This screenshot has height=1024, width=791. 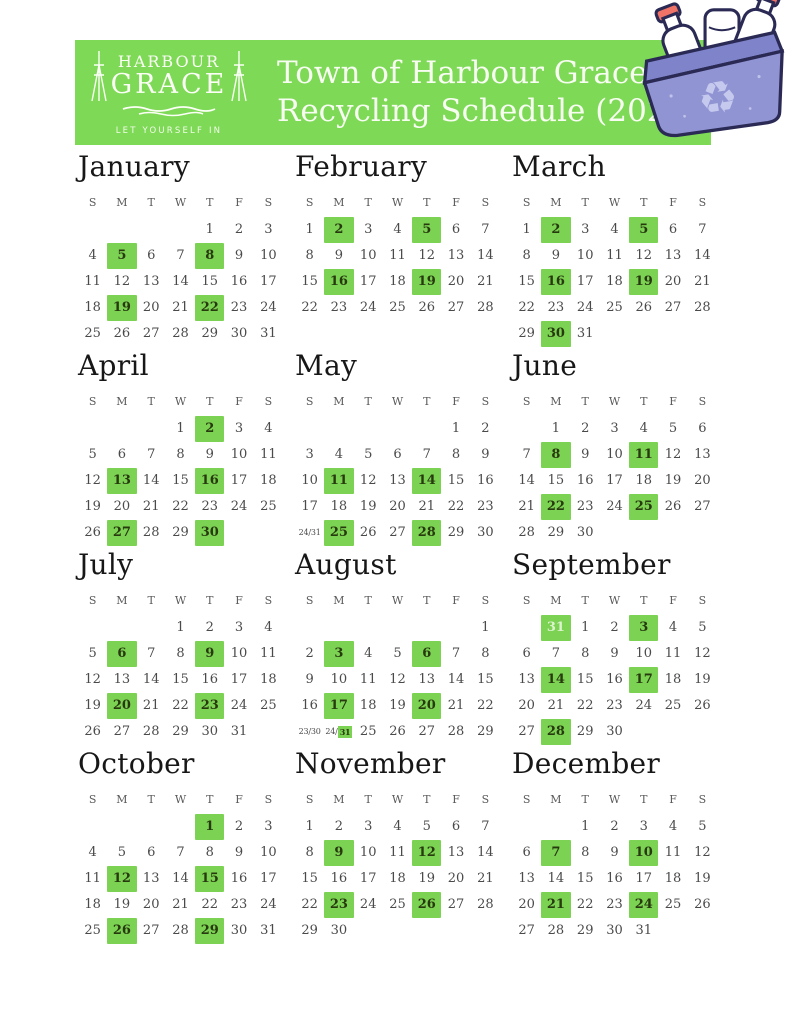 What do you see at coordinates (98, 76) in the screenshot?
I see `bridge-pylon-left-icon` at bounding box center [98, 76].